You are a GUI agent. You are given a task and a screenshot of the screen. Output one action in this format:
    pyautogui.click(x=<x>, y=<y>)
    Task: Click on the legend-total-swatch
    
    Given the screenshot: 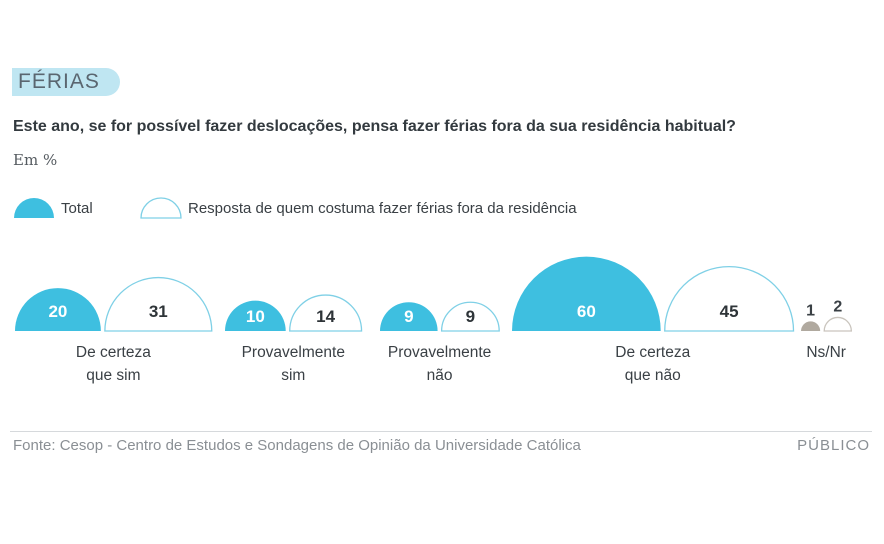 What is the action you would take?
    pyautogui.click(x=34, y=208)
    